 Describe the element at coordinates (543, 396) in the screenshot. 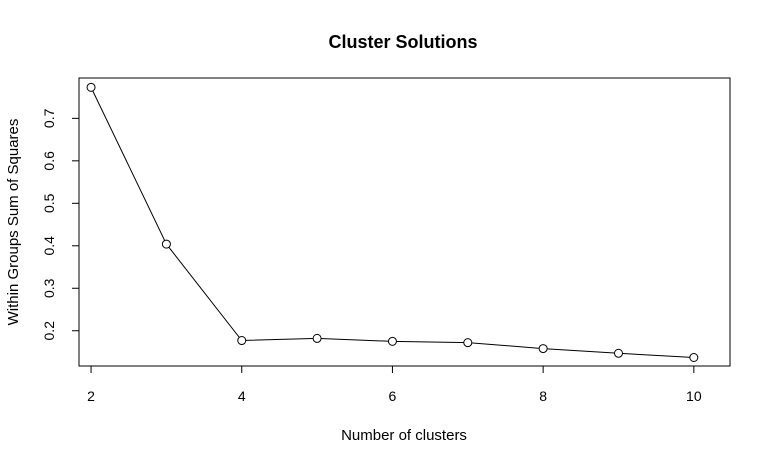

I see `x-tick-label: 8` at that location.